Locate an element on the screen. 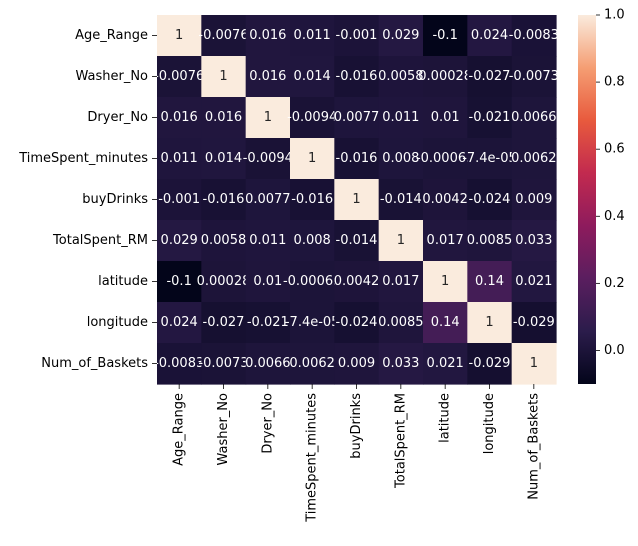 This screenshot has height=546, width=638. cell-label: -7.4e-05 is located at coordinates (312, 322).